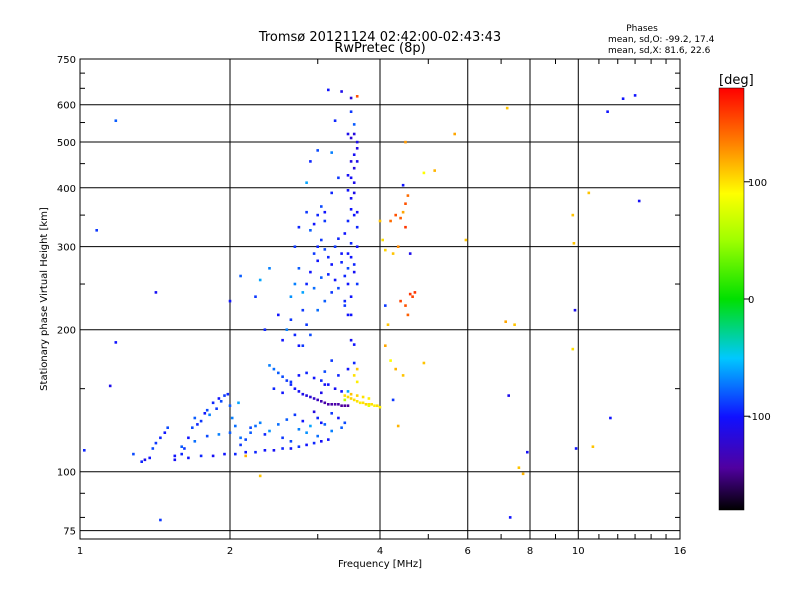  I want to click on chart-subtitle: RwPretec (8p), so click(379, 48).